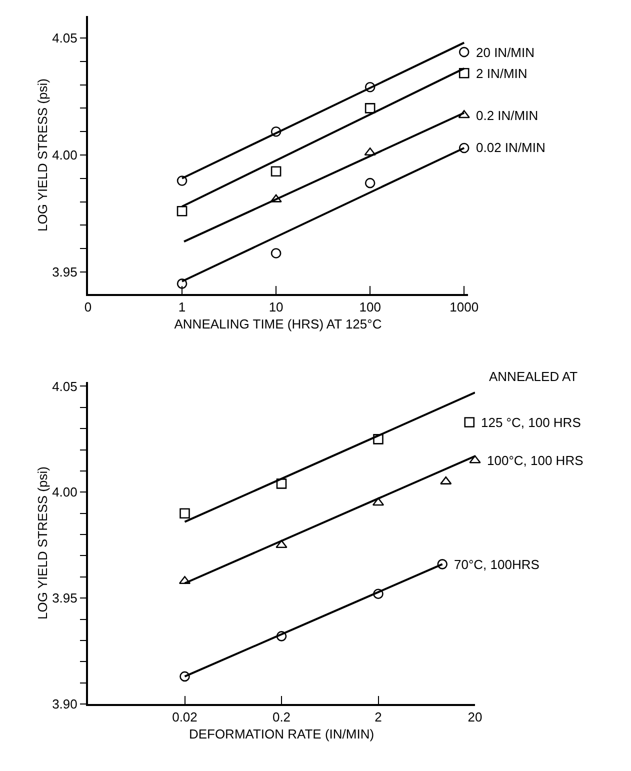 The image size is (631, 771). What do you see at coordinates (511, 147) in the screenshot?
I see `series-label: 0.02 IN/MIN` at bounding box center [511, 147].